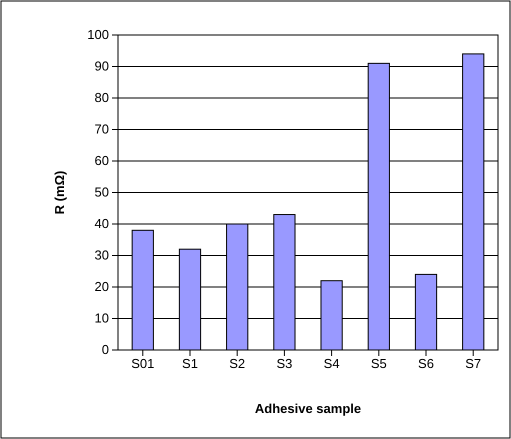  I want to click on x-axis-title: Adhesive sample, so click(308, 408).